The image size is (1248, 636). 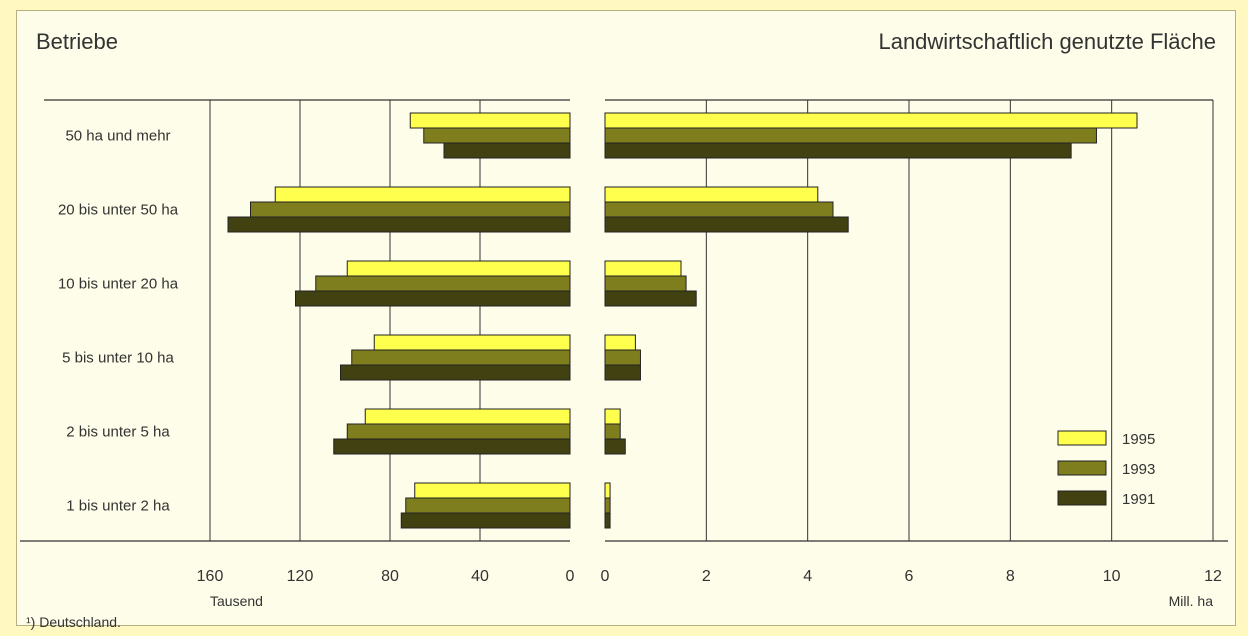 What do you see at coordinates (706, 576) in the screenshot?
I see `right-tick-label: 2` at bounding box center [706, 576].